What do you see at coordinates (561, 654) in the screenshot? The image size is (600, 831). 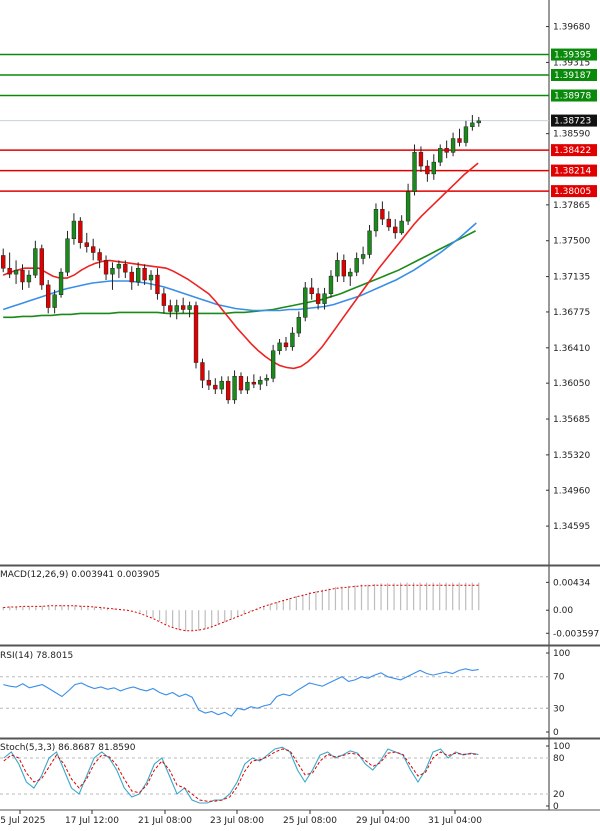 I see `rsi-tick-label: 100` at bounding box center [561, 654].